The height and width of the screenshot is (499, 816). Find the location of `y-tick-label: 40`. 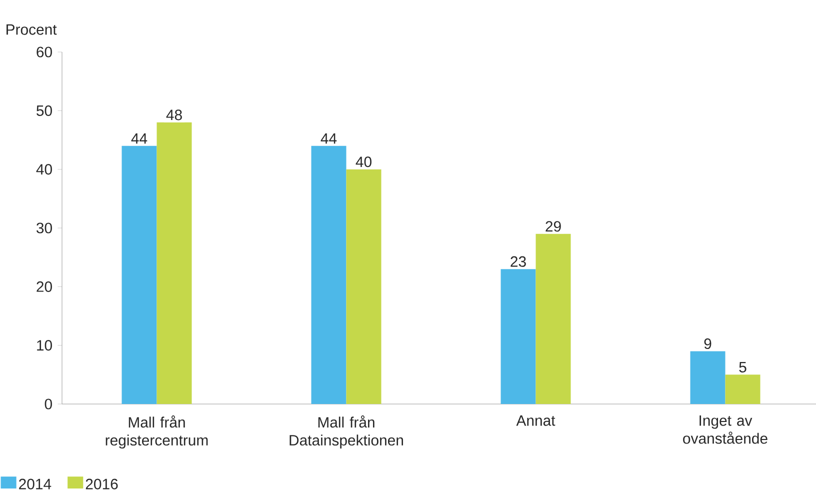

y-tick-label: 40 is located at coordinates (44, 169).